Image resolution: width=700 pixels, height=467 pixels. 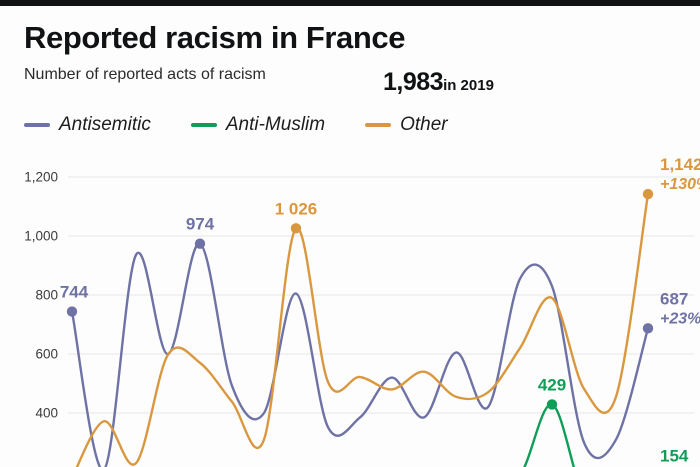 I want to click on data-label-value: 429, so click(x=552, y=384).